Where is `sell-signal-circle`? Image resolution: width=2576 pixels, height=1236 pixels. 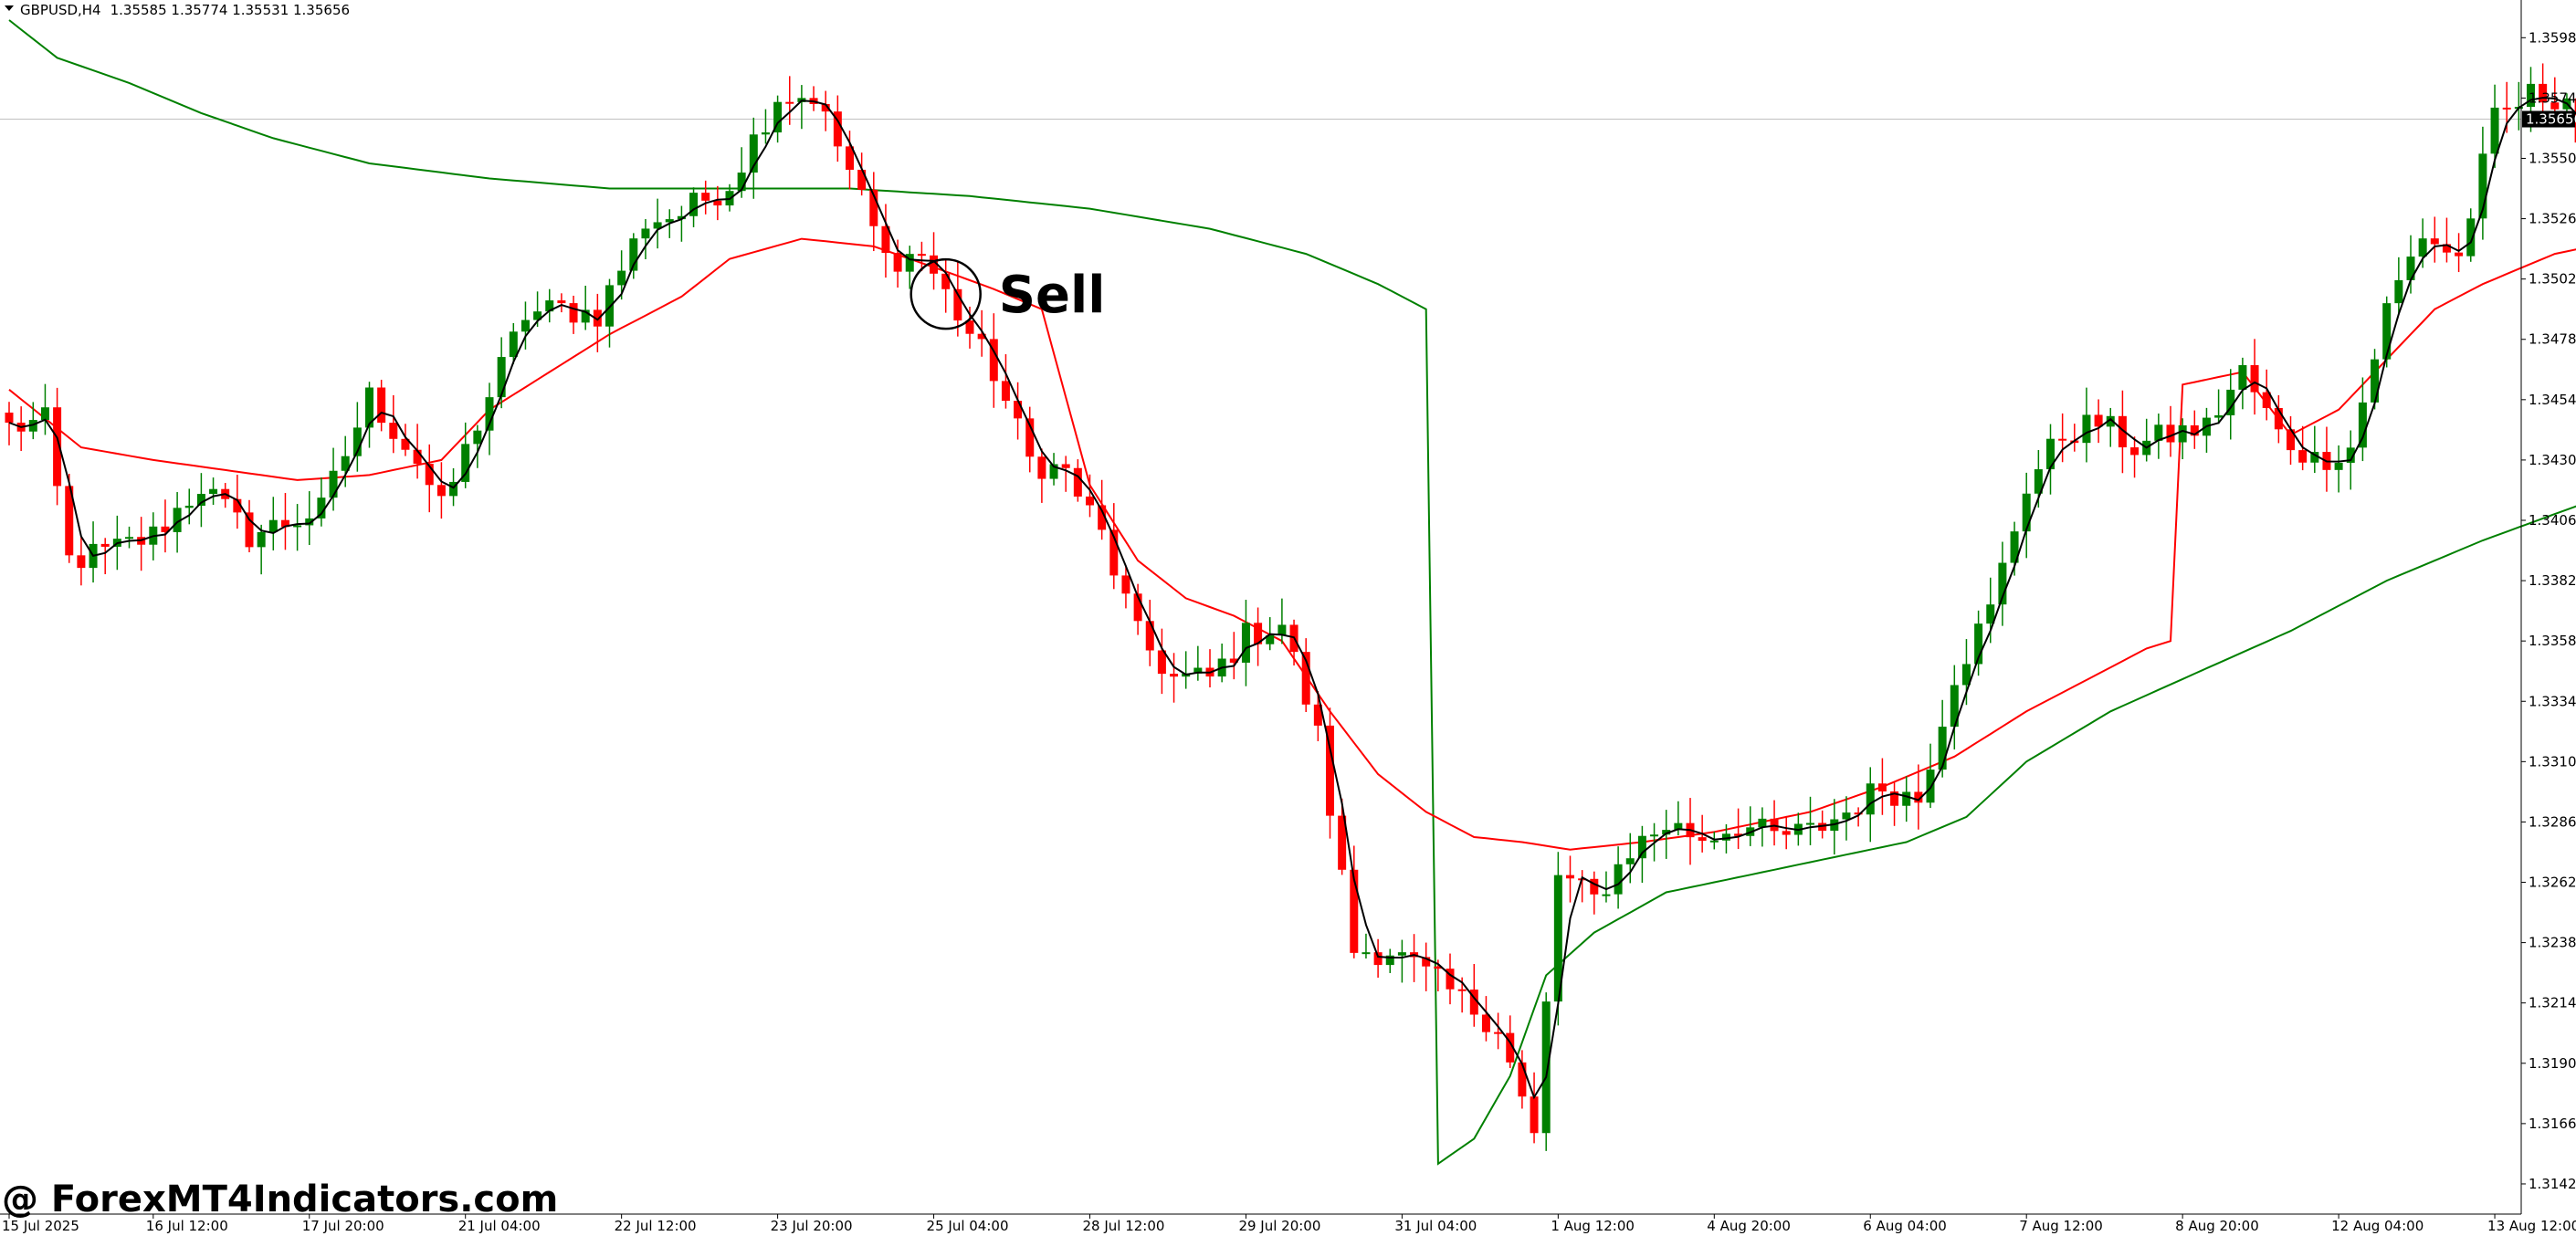 sell-signal-circle is located at coordinates (945, 293).